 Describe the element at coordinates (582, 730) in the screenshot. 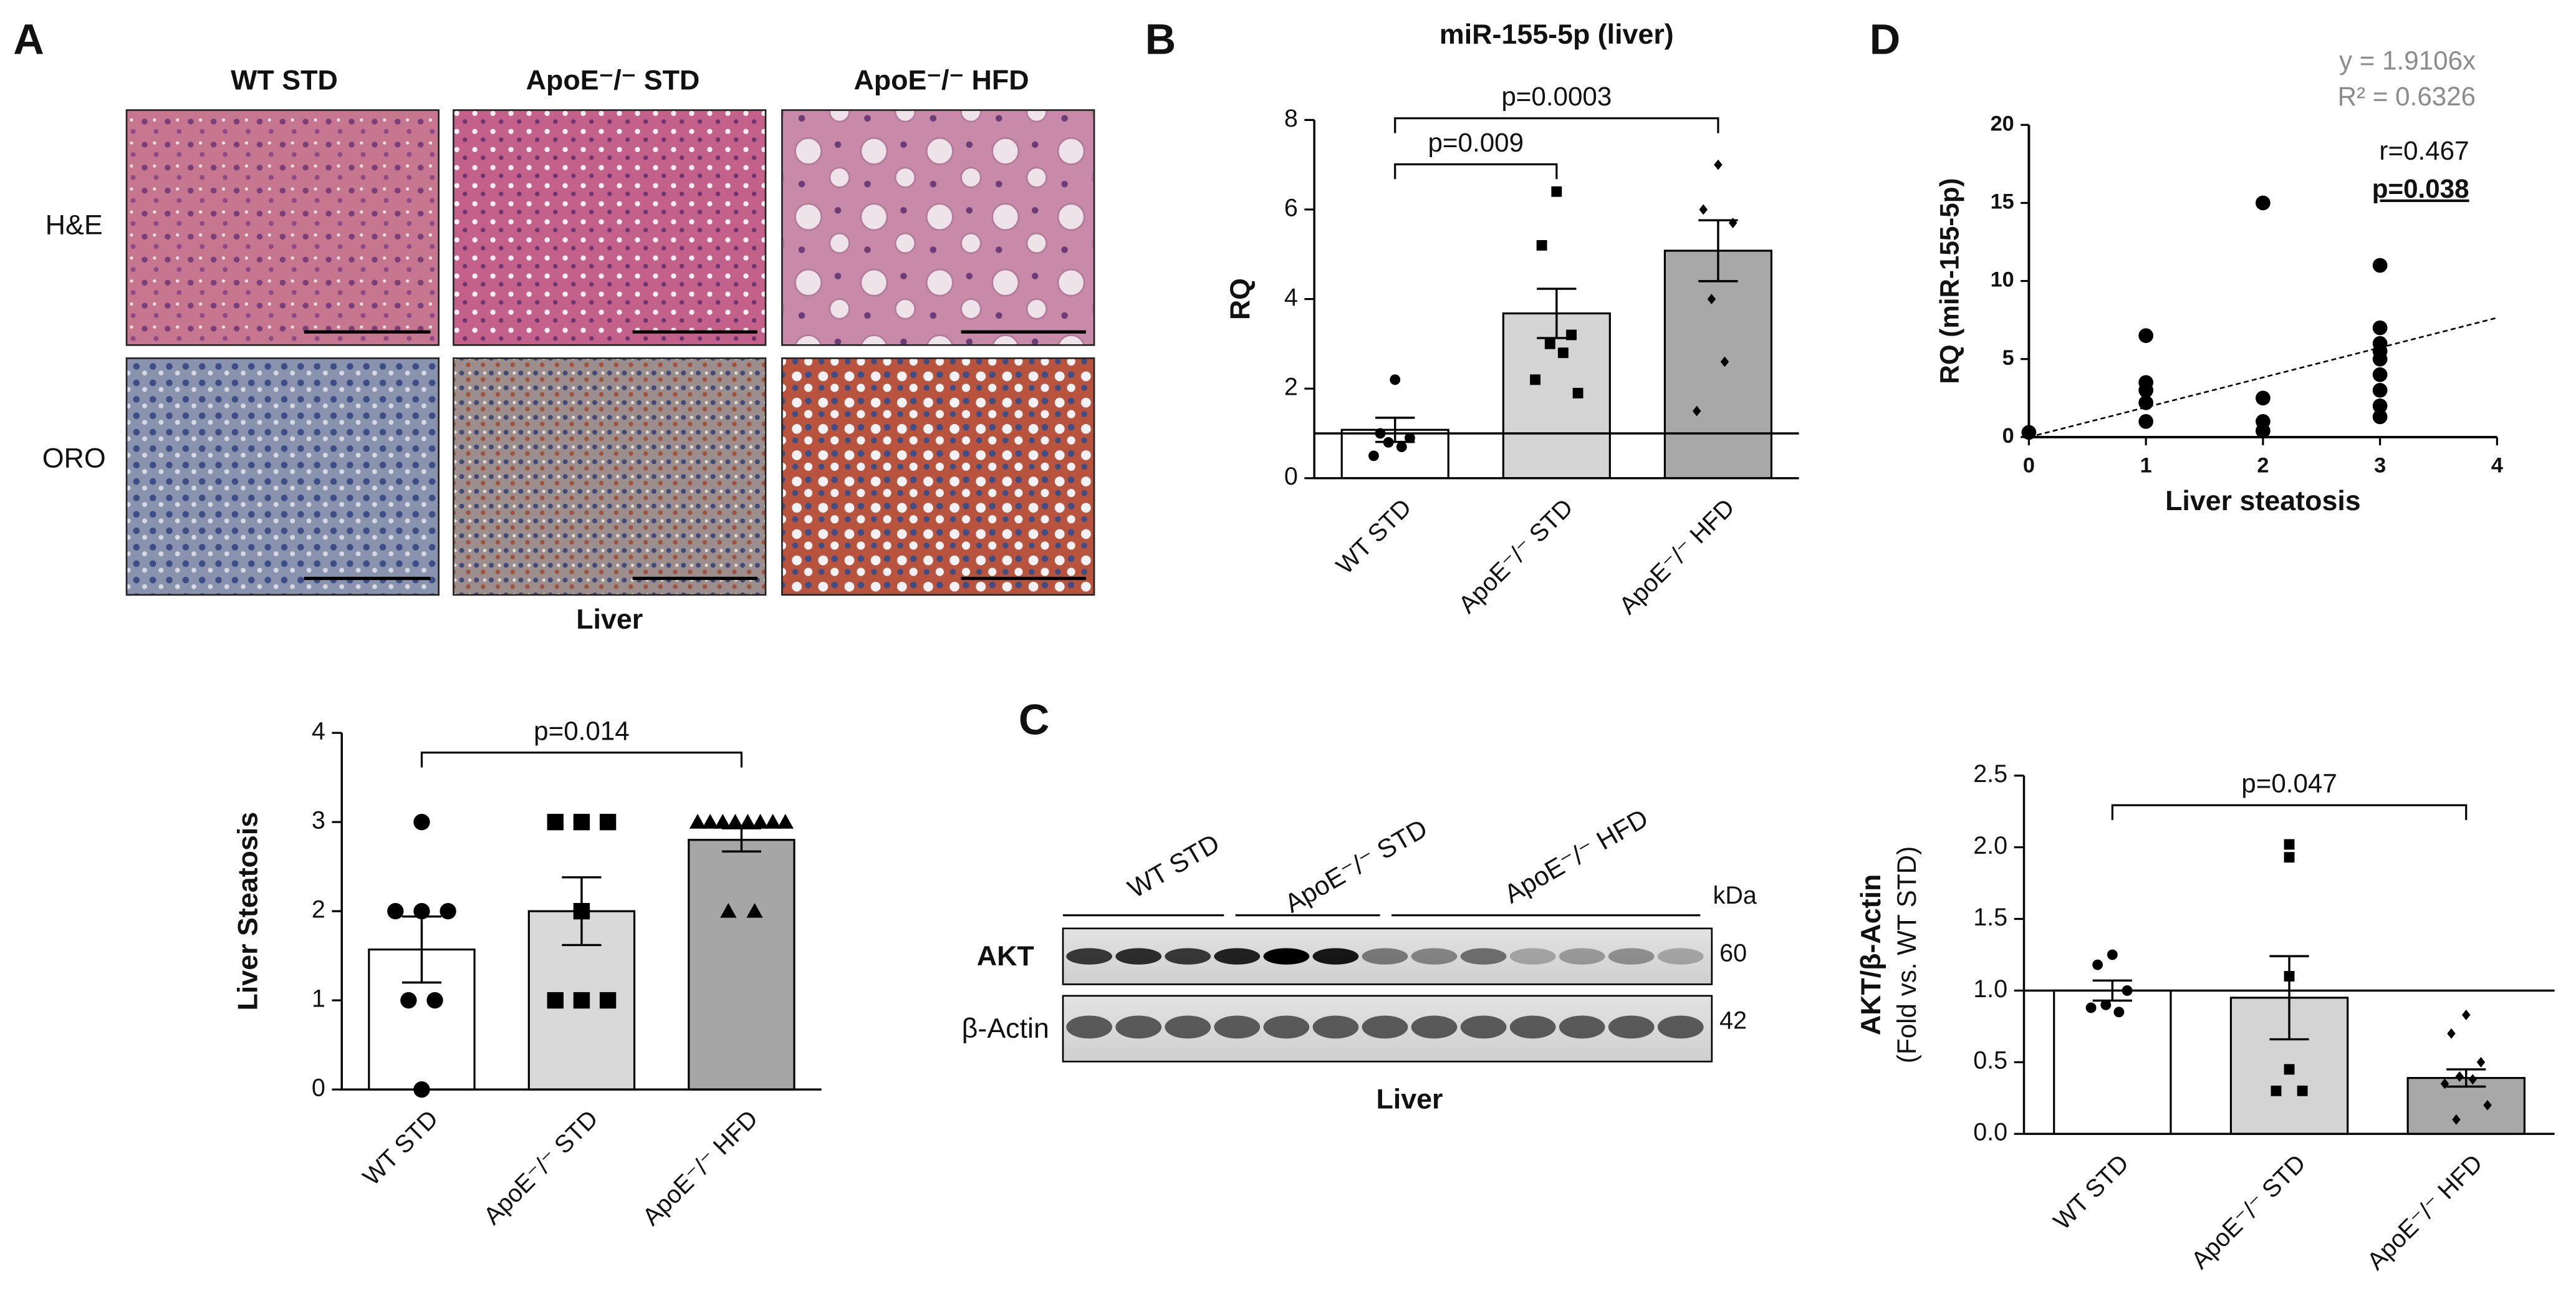

I see `p-value: p=0.014` at that location.